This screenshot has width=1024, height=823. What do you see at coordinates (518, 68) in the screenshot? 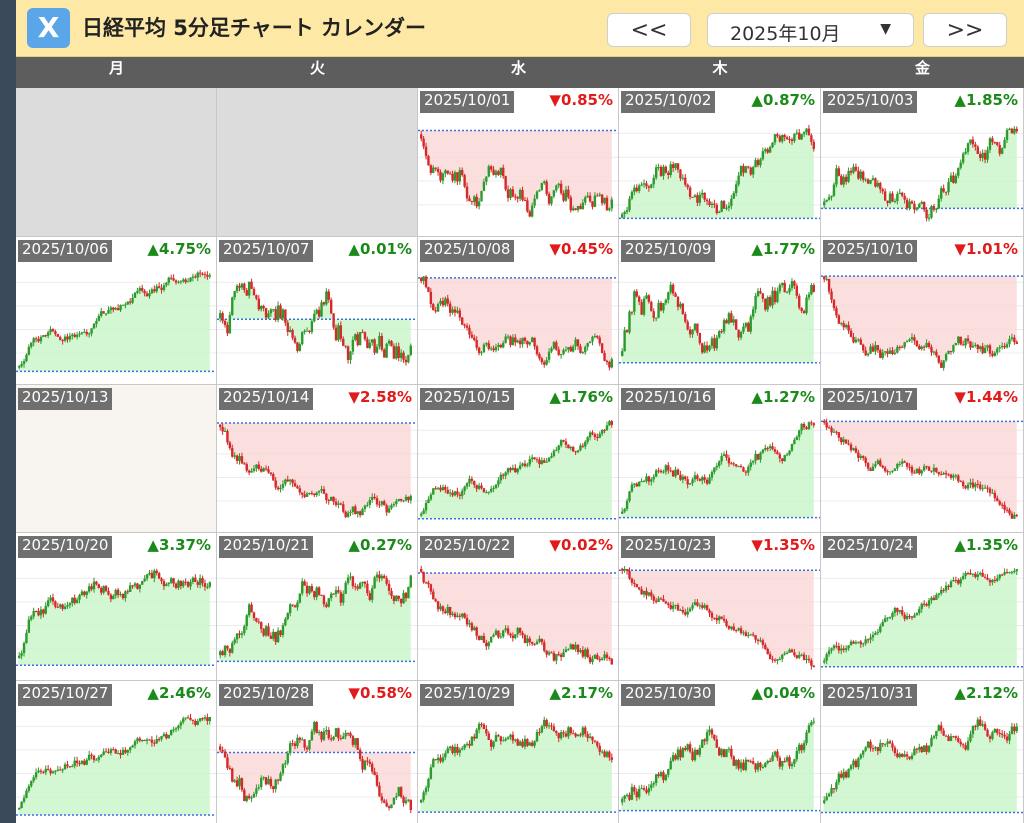
I see `weekday-wed: 水` at bounding box center [518, 68].